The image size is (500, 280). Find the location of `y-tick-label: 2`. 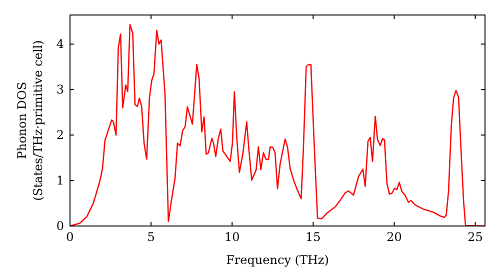

y-tick-label: 2 is located at coordinates (60, 135).